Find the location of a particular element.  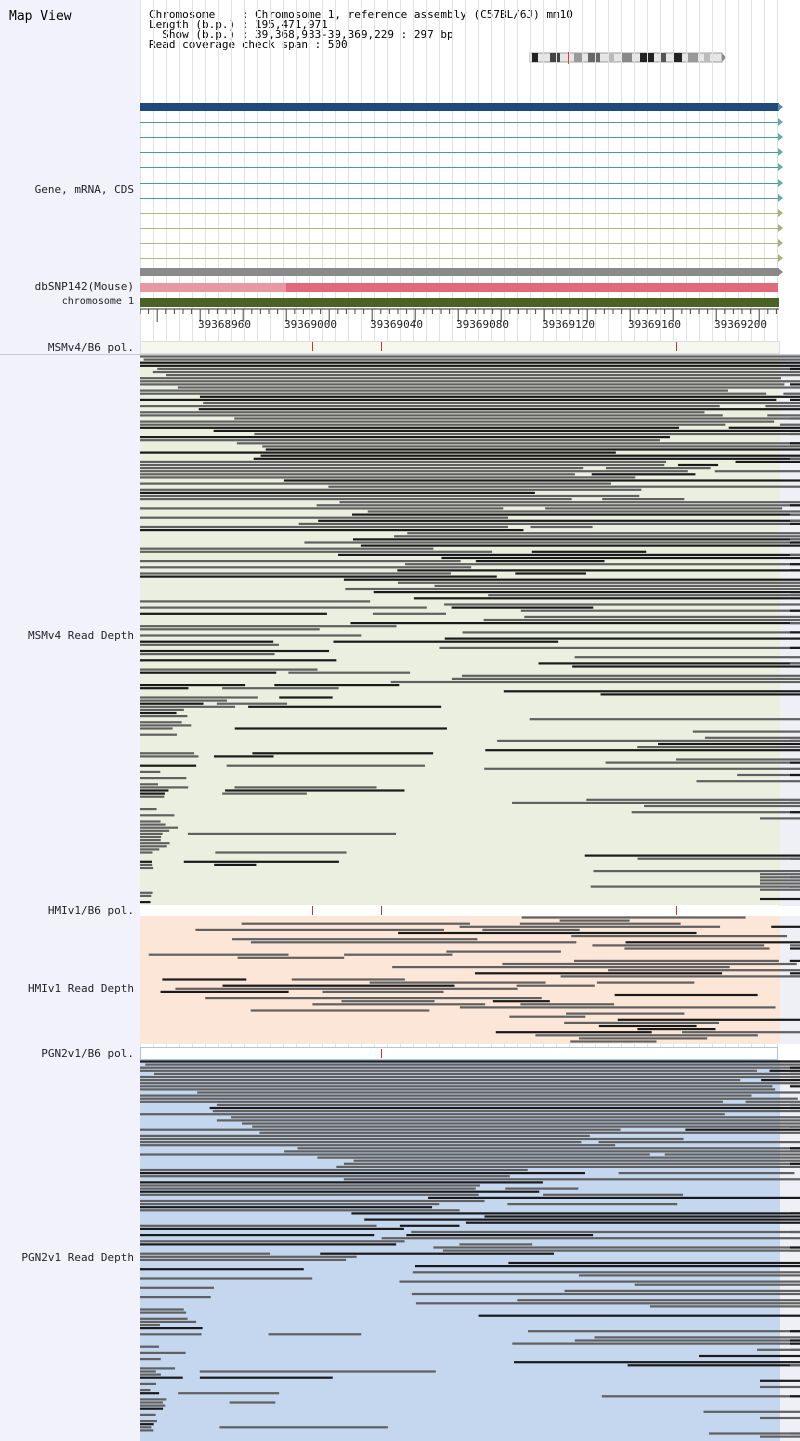

msm-pol-track is located at coordinates (460, 347).